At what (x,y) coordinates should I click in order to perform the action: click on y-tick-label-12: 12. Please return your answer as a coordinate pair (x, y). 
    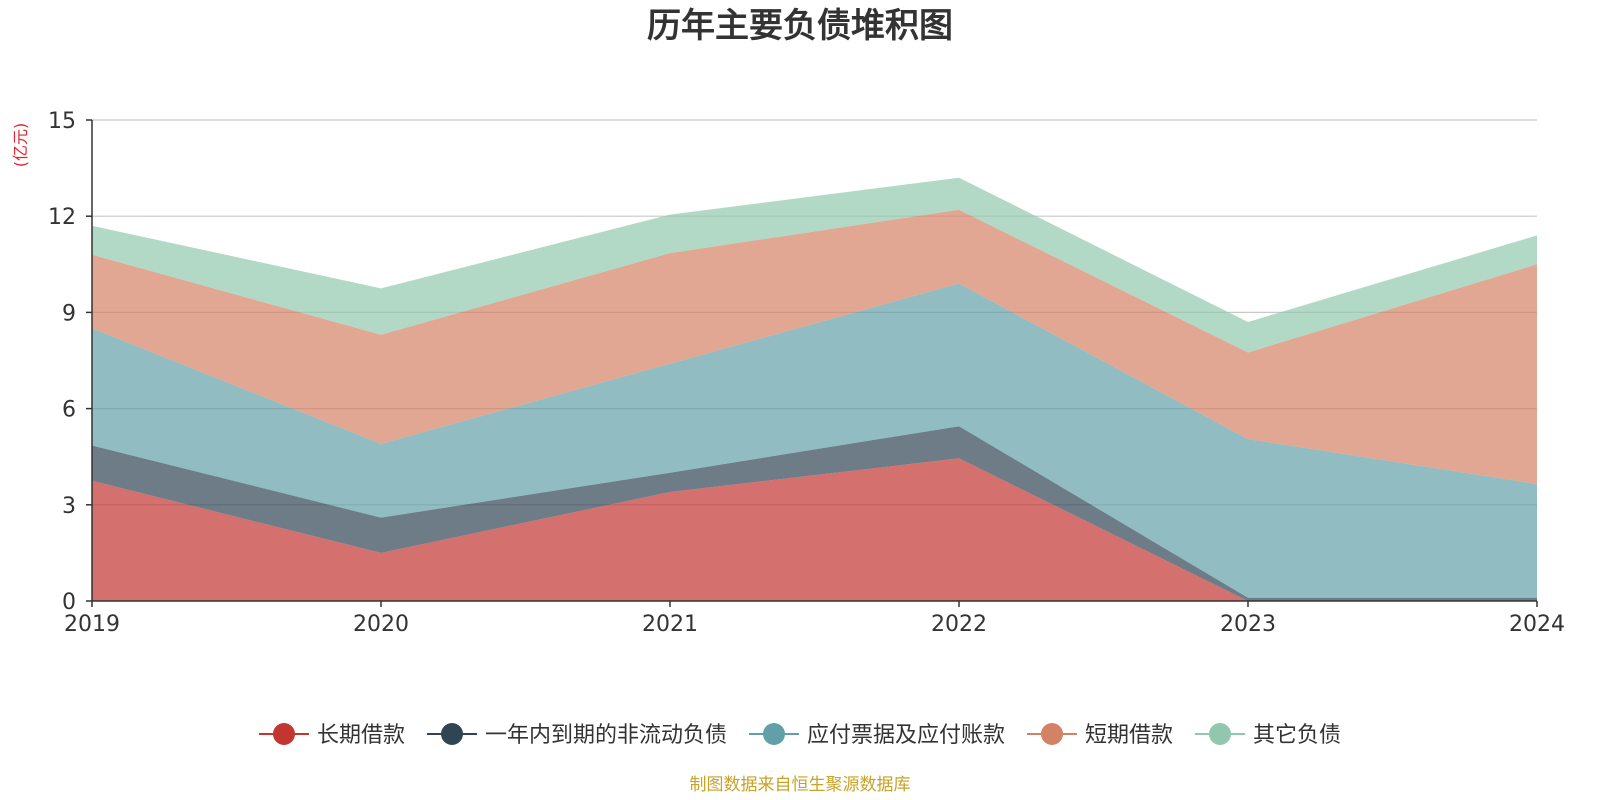
    Looking at the image, I should click on (62, 217).